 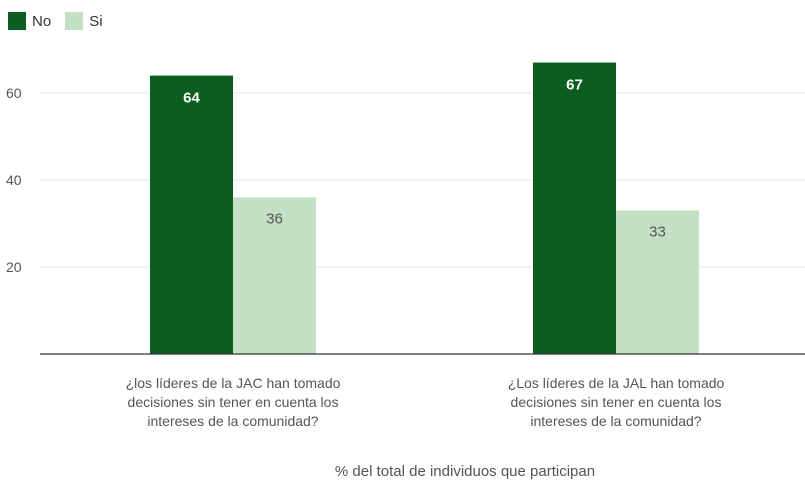 I want to click on data-label-si-1: 33, so click(x=657, y=231).